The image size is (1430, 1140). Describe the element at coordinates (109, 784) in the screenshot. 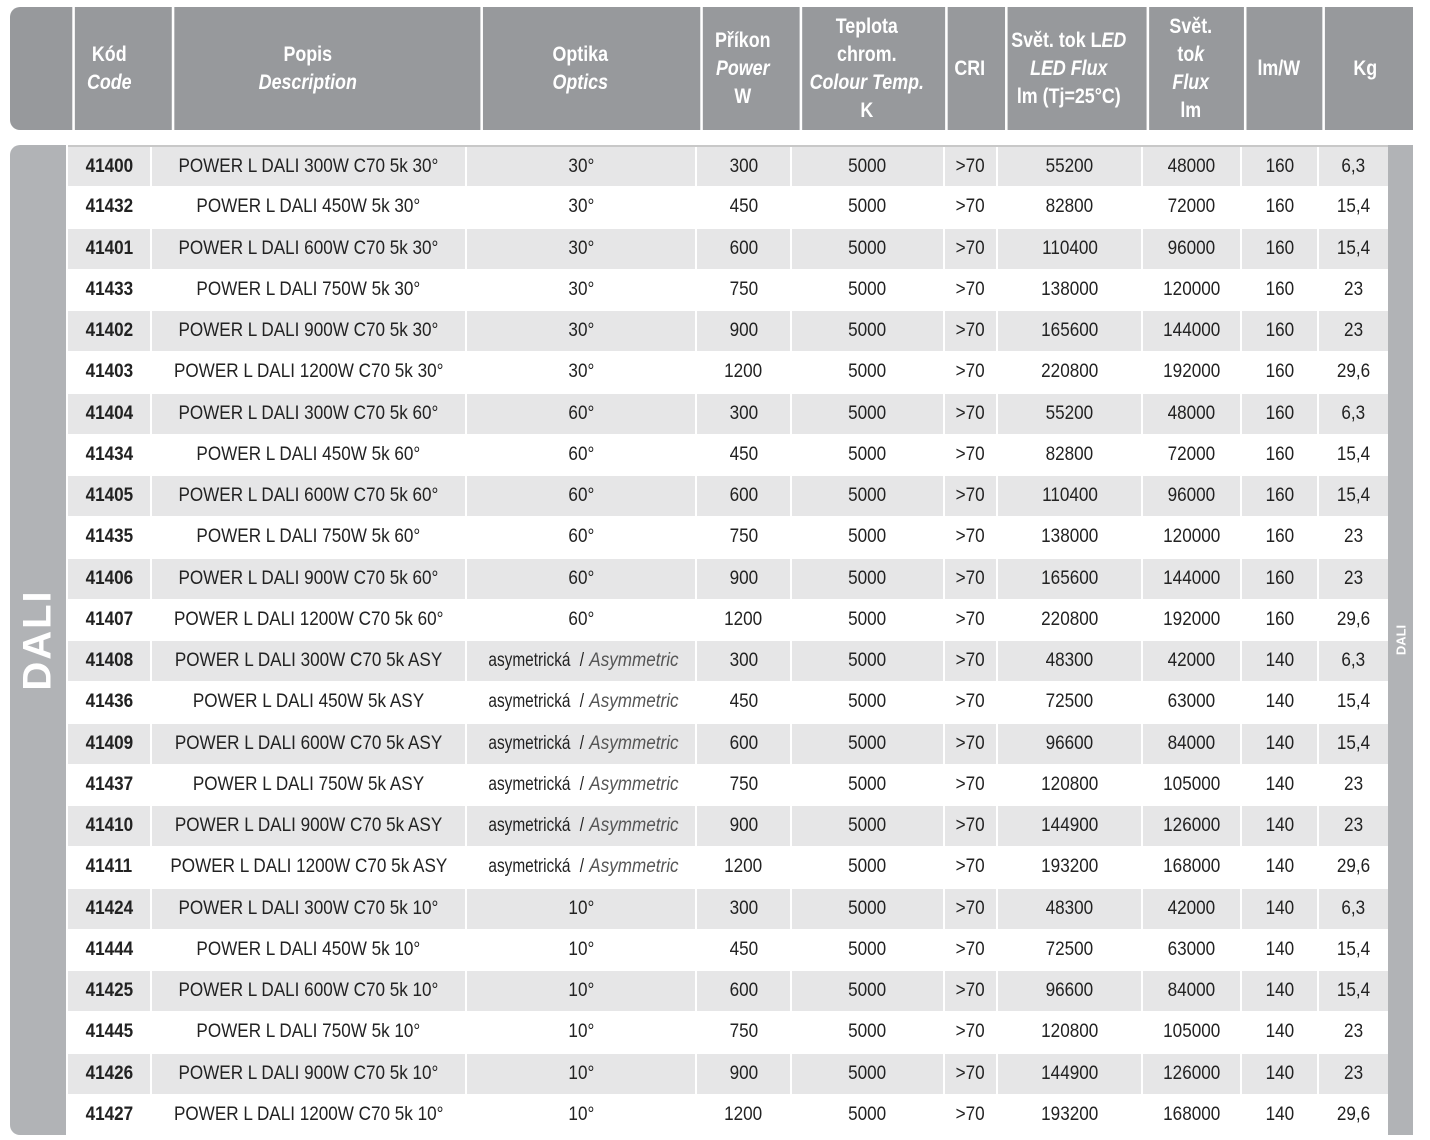

I see `cell-code: 41437` at that location.